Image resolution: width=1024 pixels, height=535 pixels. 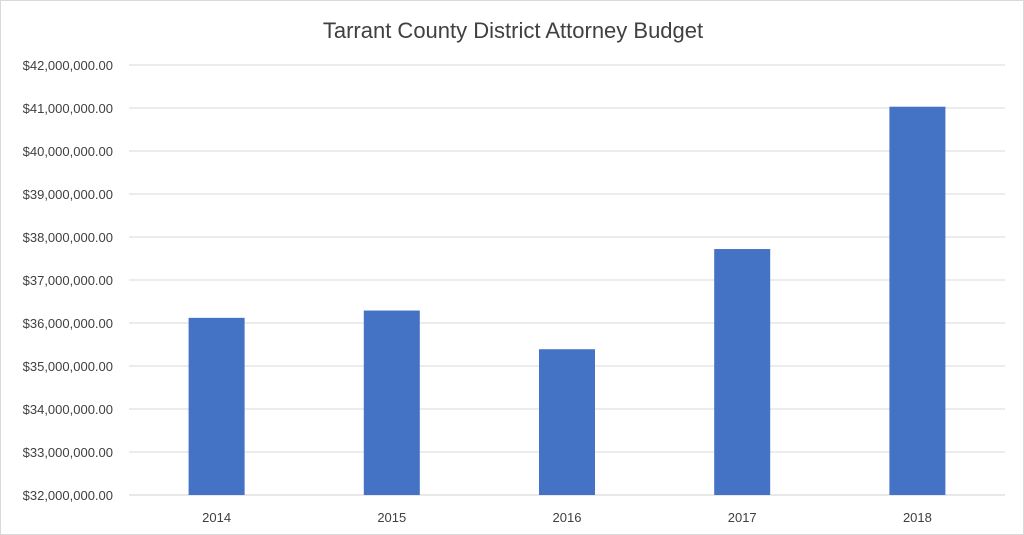 I want to click on y-tick-label: $33,000,000.00, so click(x=68, y=452).